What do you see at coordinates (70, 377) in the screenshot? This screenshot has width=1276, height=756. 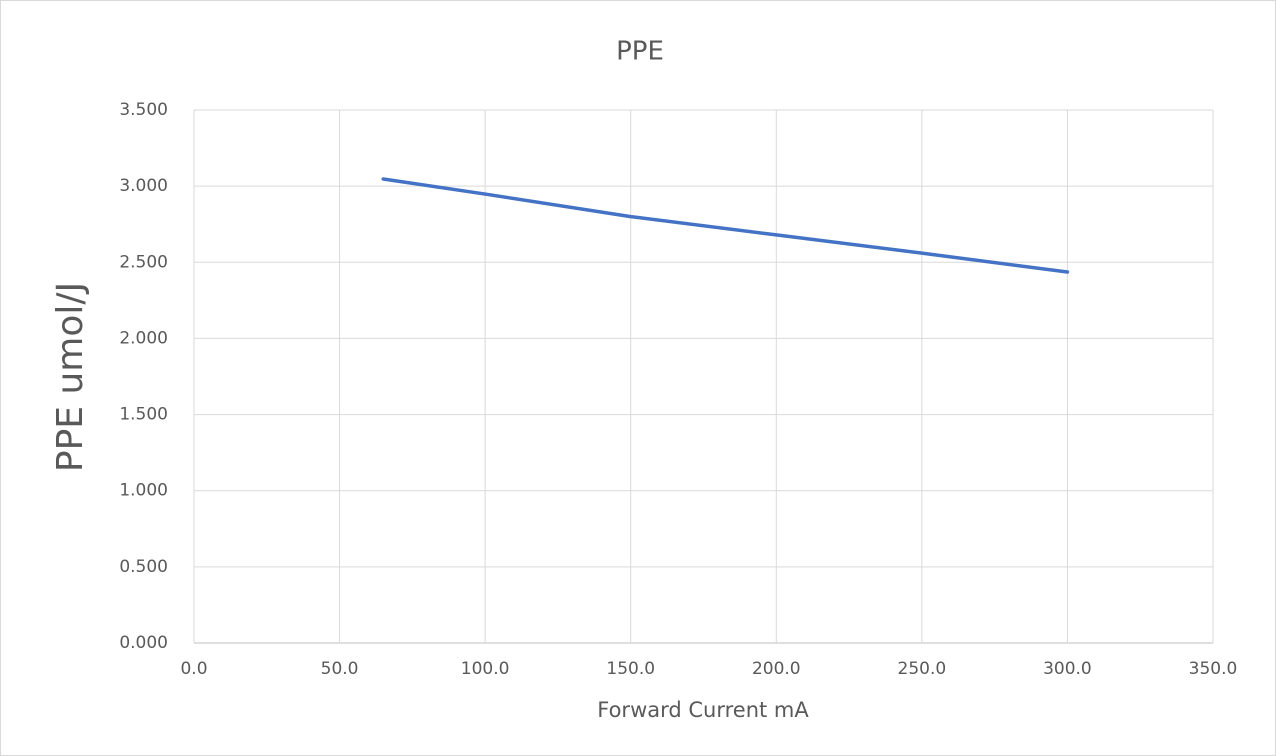 I see `y-axis-label: PPE umol/J` at bounding box center [70, 377].